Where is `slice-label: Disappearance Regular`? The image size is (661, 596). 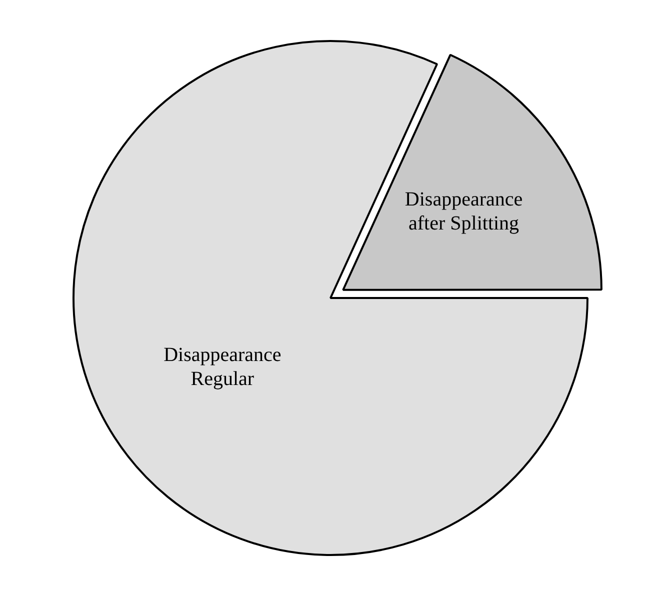
slice-label: Disappearance Regular is located at coordinates (223, 367).